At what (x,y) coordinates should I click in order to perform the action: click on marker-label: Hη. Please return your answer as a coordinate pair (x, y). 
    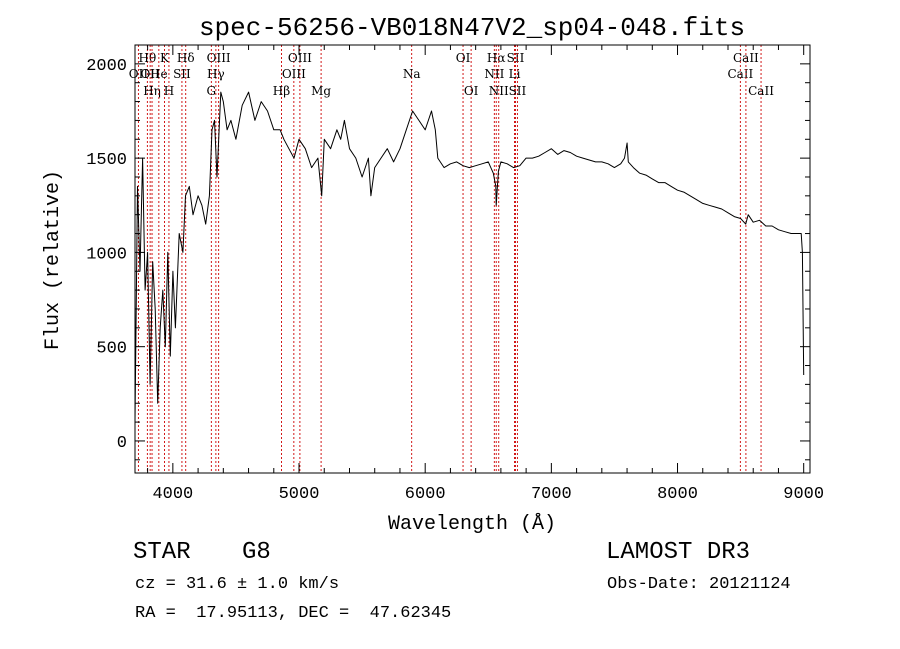
    Looking at the image, I should click on (152, 91).